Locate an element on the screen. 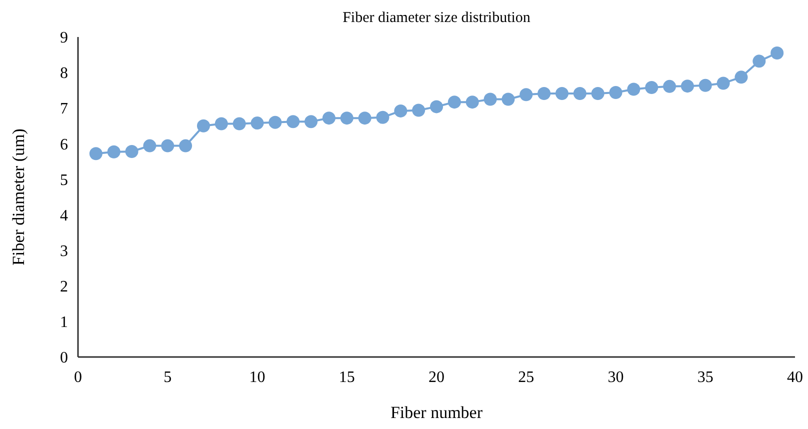 Image resolution: width=808 pixels, height=429 pixels. y-tick-label: 0 is located at coordinates (64, 358).